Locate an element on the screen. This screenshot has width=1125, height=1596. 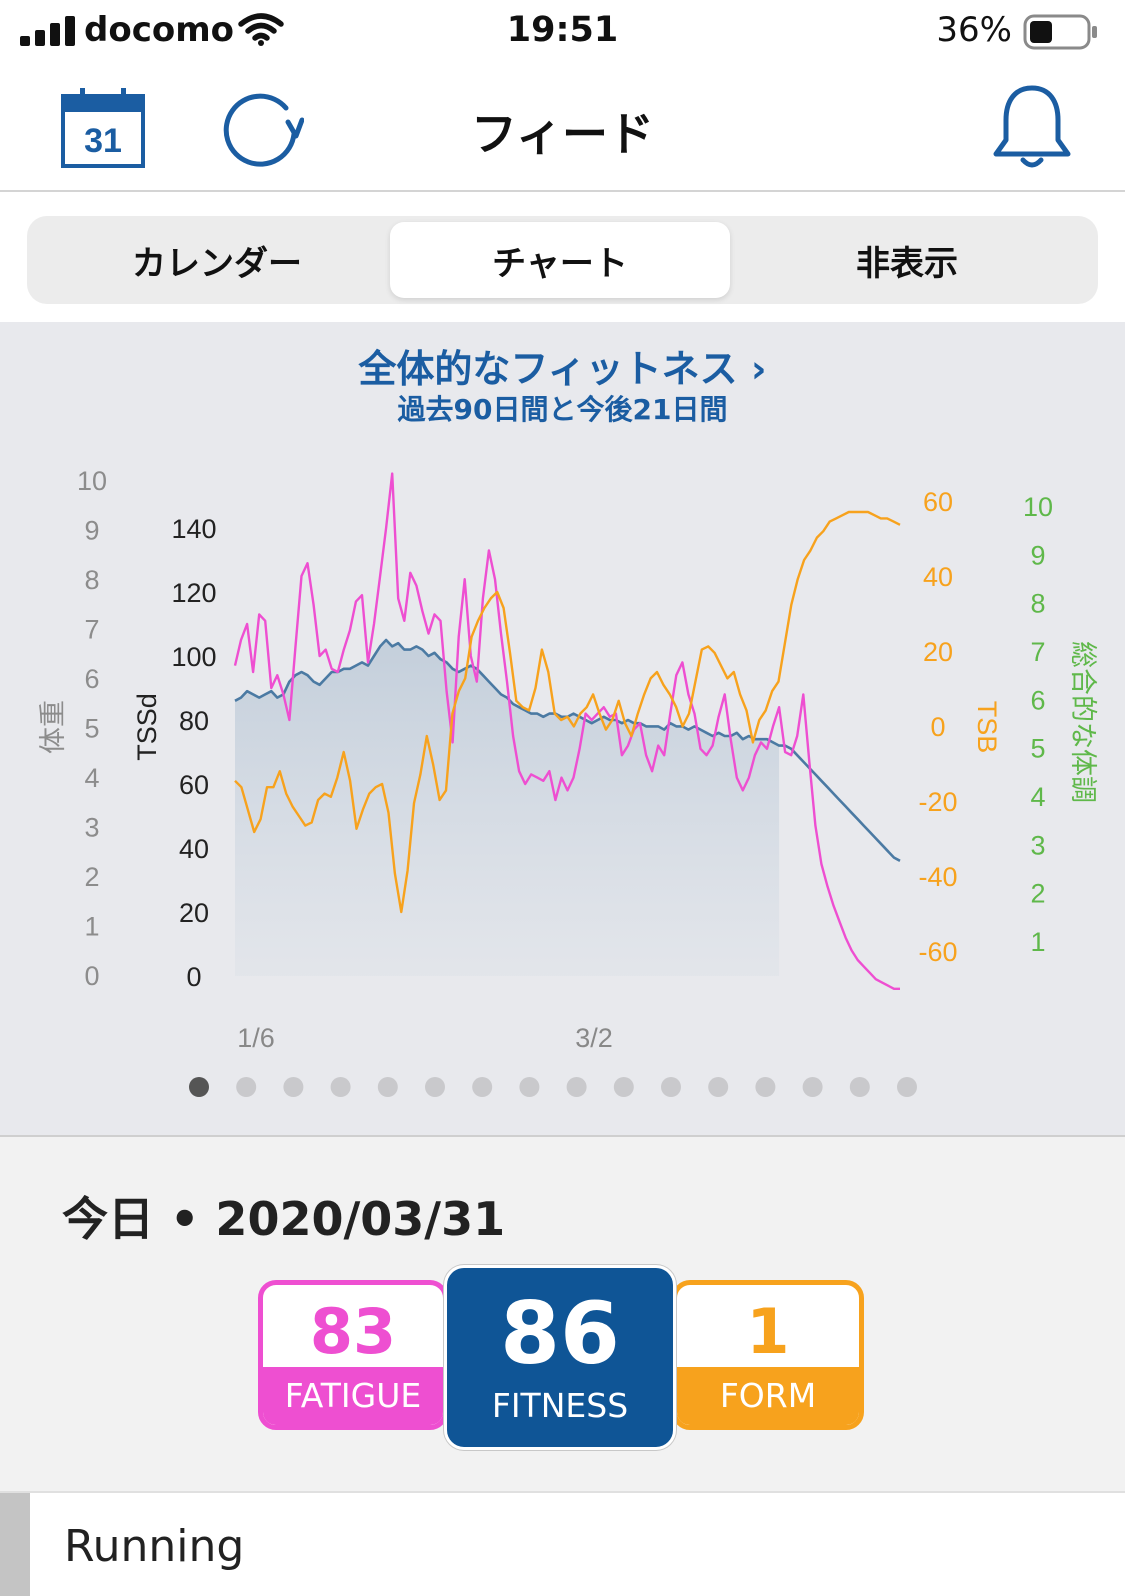
form-value: 1 is located at coordinates (768, 1331).